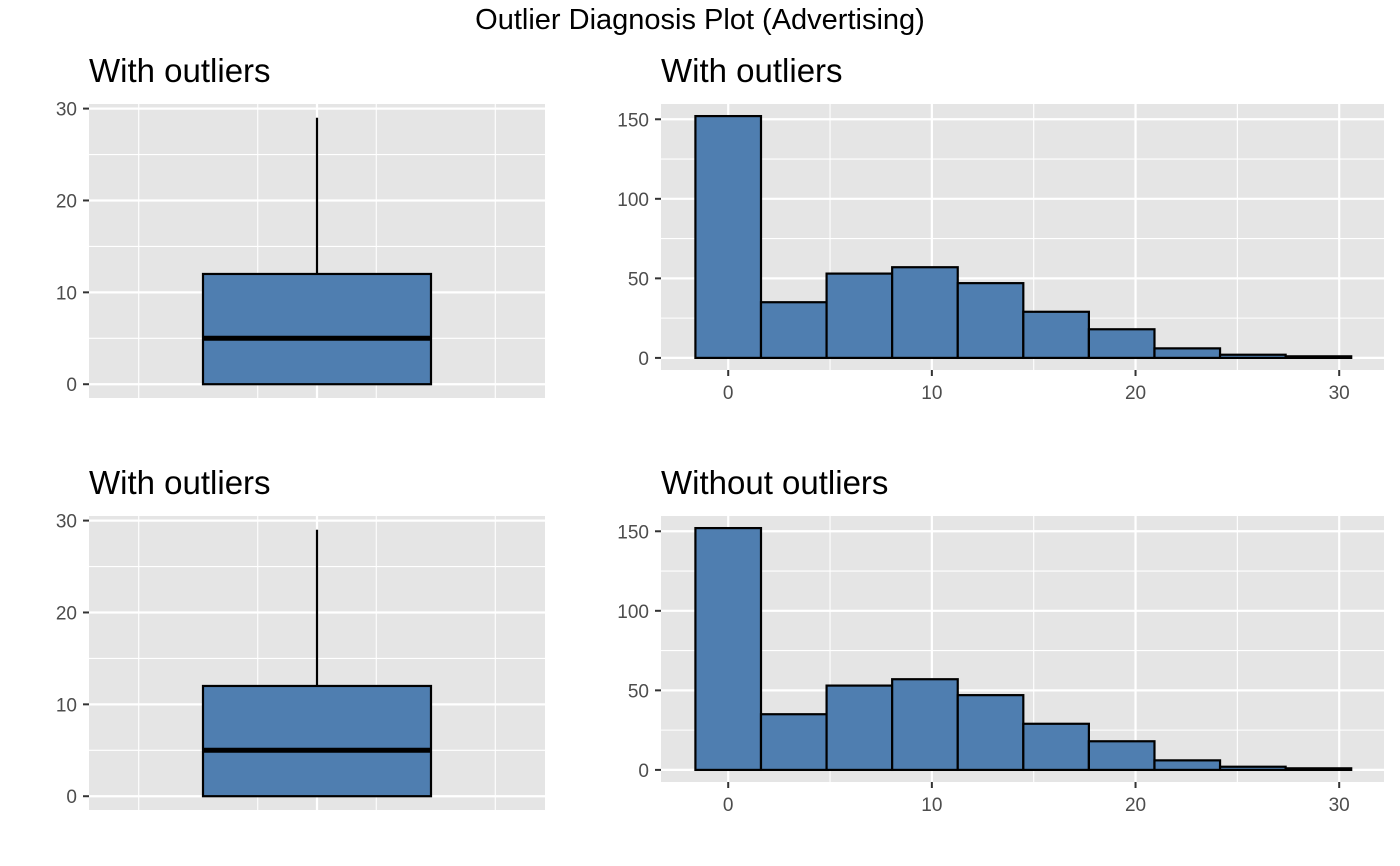 The width and height of the screenshot is (1400, 866). I want to click on panel-2: 0 10 20 30, so click(300, 661).